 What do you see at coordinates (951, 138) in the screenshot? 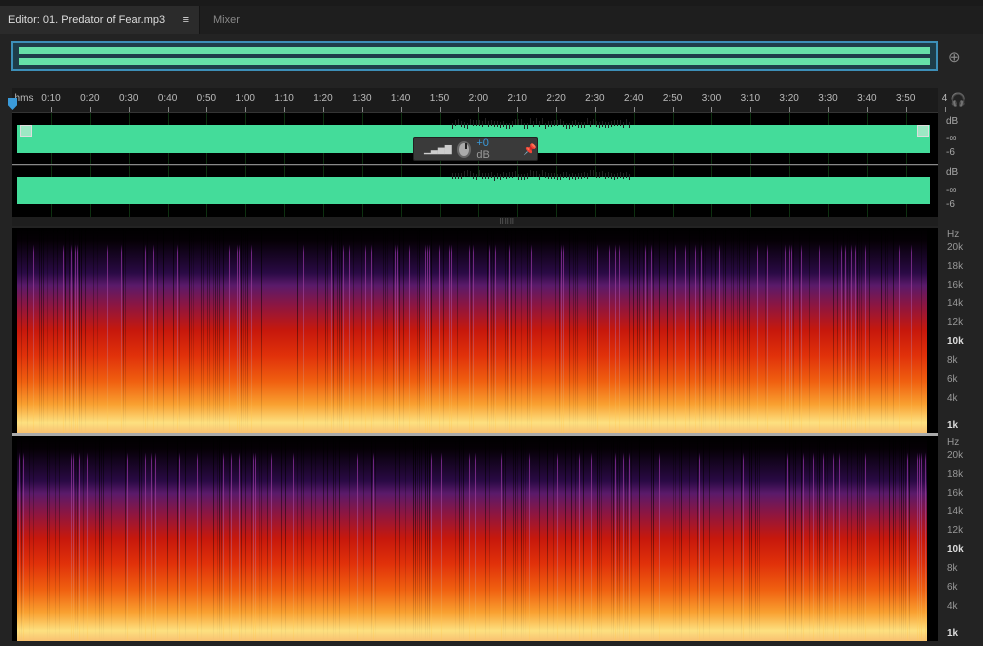
I see `db-label: -∞` at bounding box center [951, 138].